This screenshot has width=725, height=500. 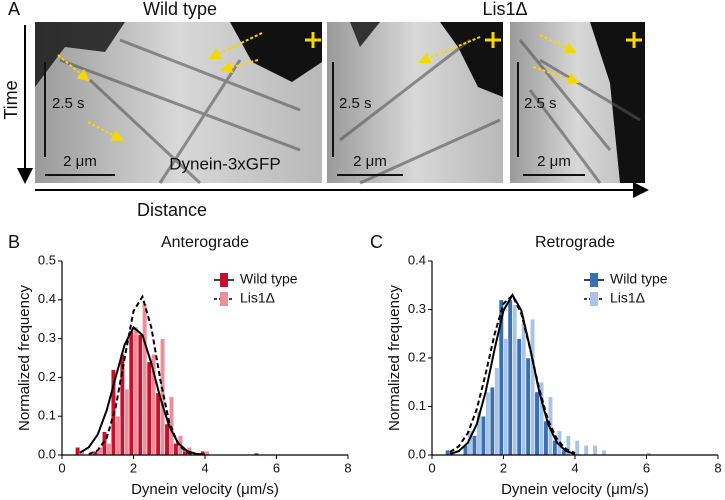 I want to click on panel-letter: B, so click(x=14, y=242).